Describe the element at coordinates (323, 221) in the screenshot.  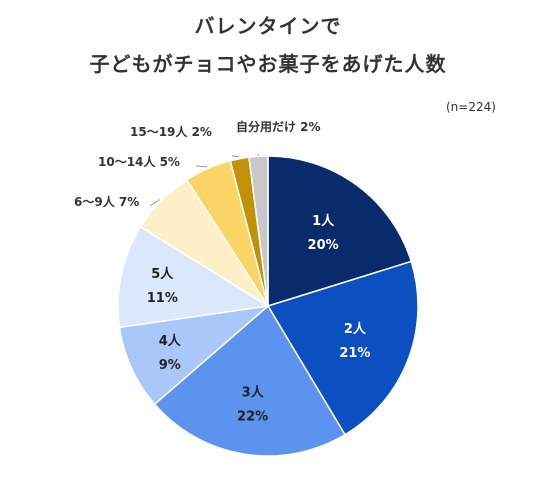
I see `slice-label-1: 1人` at that location.